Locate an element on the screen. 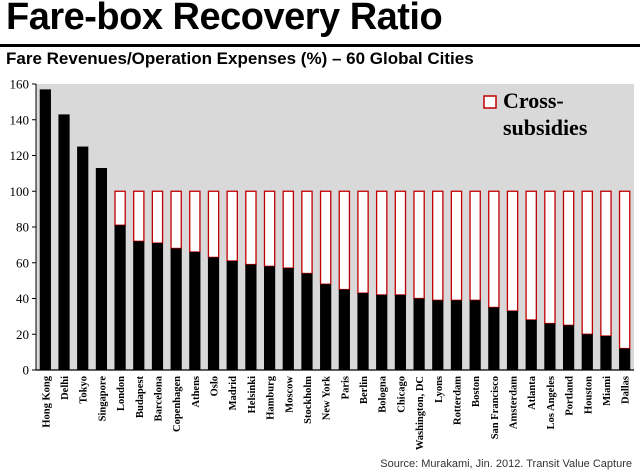 The image size is (640, 474). y-tick-label: 160 is located at coordinates (20, 84).